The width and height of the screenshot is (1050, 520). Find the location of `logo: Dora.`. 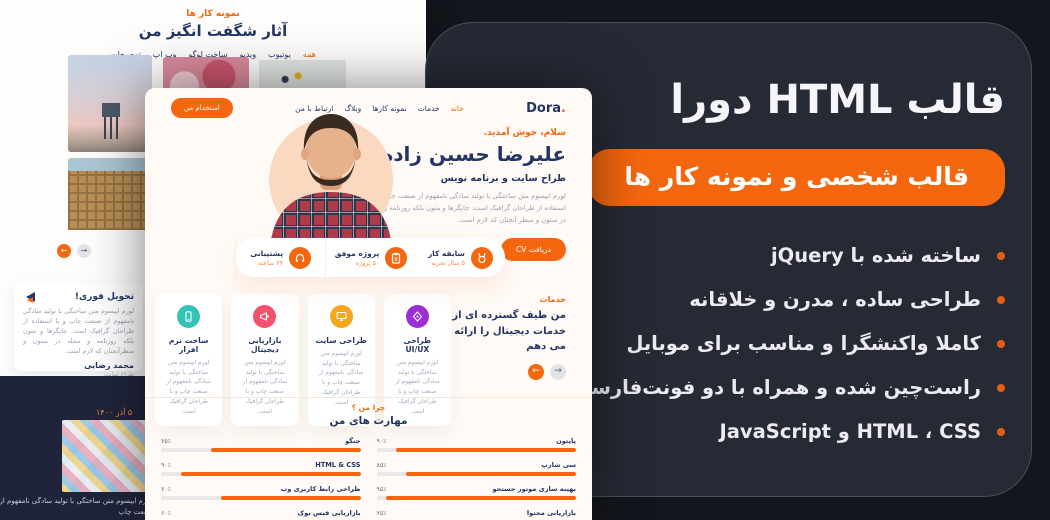

logo: Dora. is located at coordinates (546, 108).